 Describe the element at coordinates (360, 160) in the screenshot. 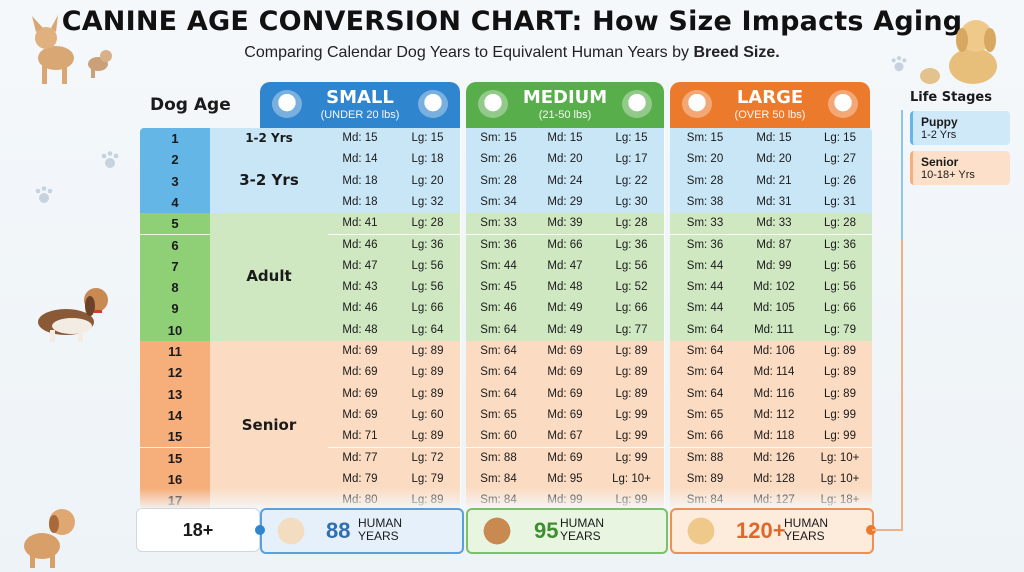

I see `value-cell-small: Md: 14` at that location.